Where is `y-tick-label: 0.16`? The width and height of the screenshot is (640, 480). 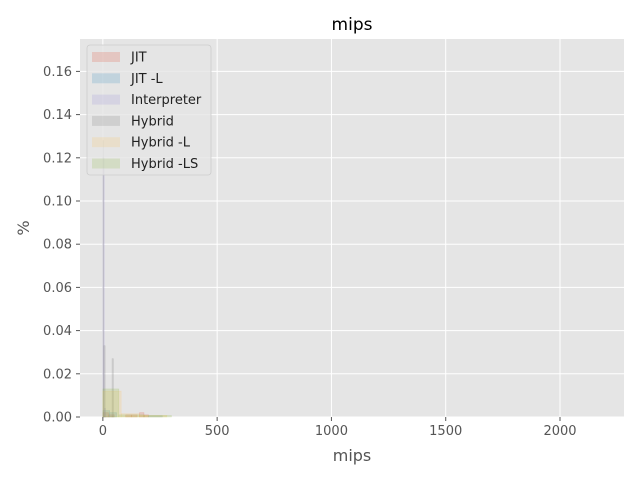
y-tick-label: 0.16 is located at coordinates (57, 72).